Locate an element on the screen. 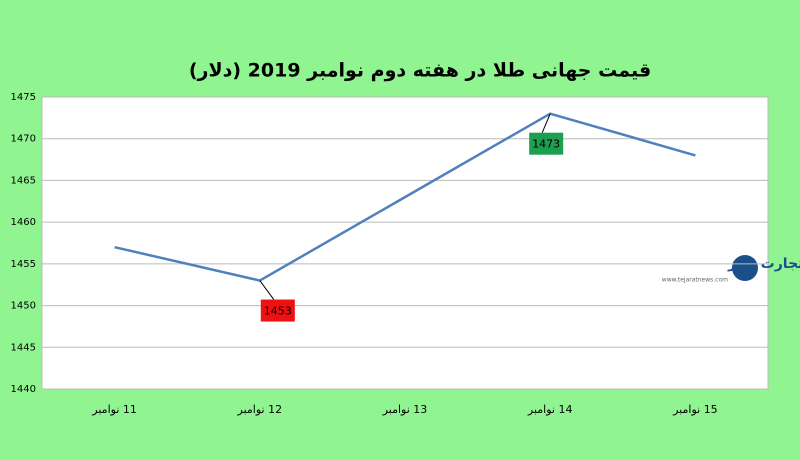 This screenshot has height=460, width=800. y-tick-label: 1445 is located at coordinates (23, 347).